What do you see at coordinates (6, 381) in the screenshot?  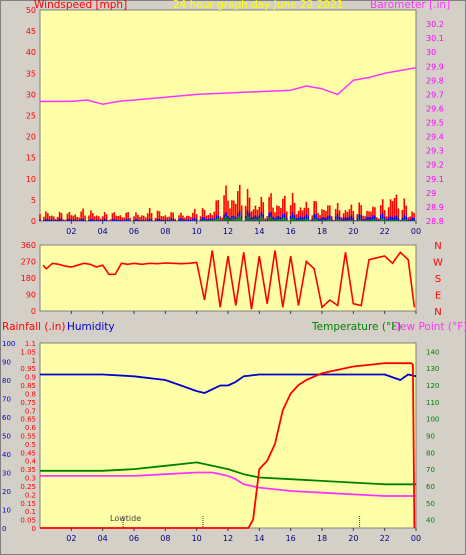 I see `humidity-axis-tick-label: 80` at bounding box center [6, 381].